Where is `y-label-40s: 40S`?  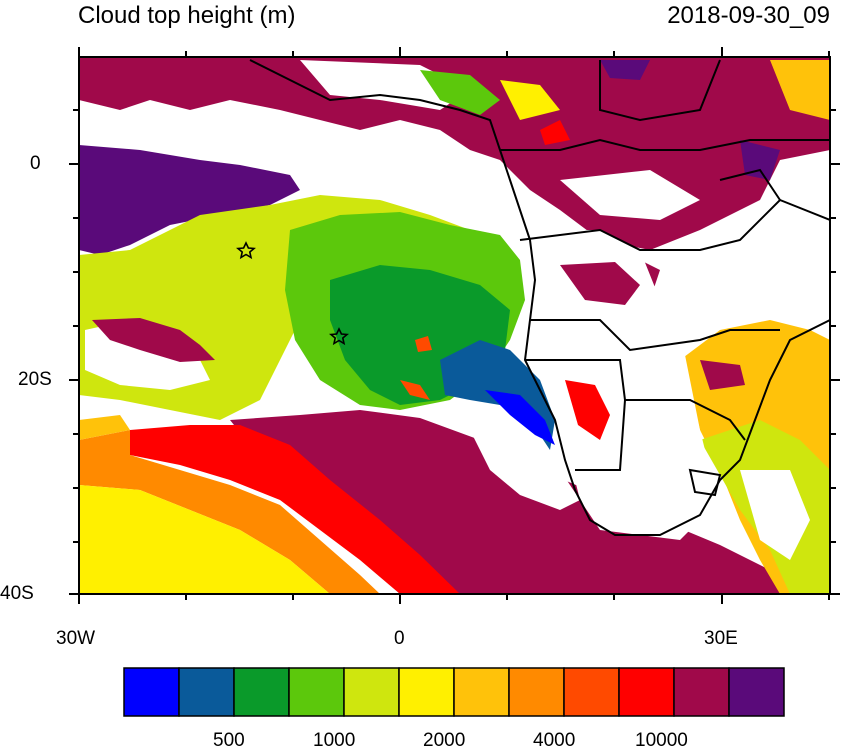
y-label-40s: 40S is located at coordinates (17, 593).